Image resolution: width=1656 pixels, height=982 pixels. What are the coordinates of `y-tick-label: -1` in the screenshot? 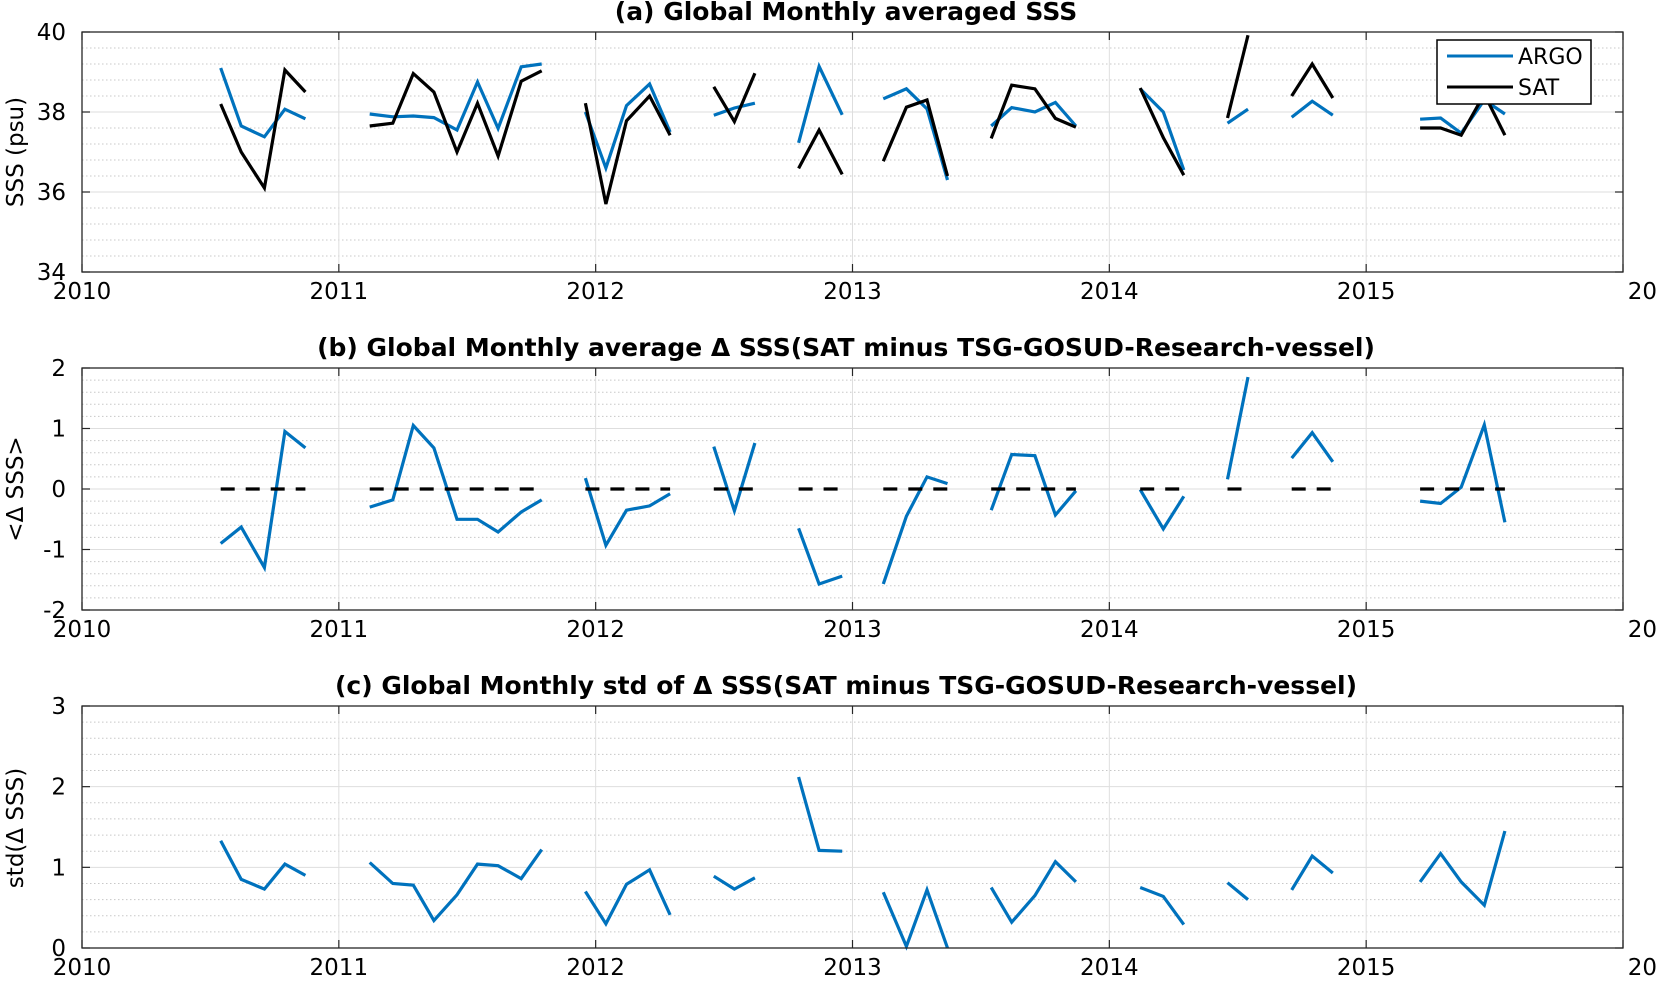 It's located at (54, 551).